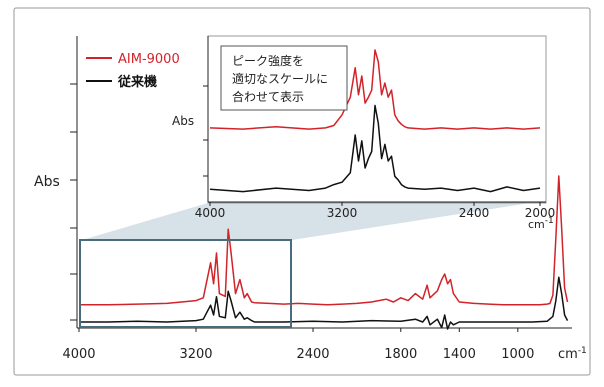 Image resolution: width=604 pixels, height=387 pixels. What do you see at coordinates (459, 354) in the screenshot?
I see `x-tick-label: 1400` at bounding box center [459, 354].